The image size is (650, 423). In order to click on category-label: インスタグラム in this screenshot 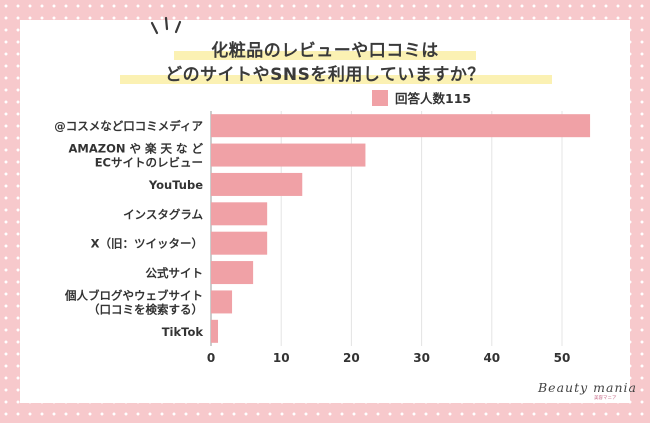, I will do `click(163, 214)`.